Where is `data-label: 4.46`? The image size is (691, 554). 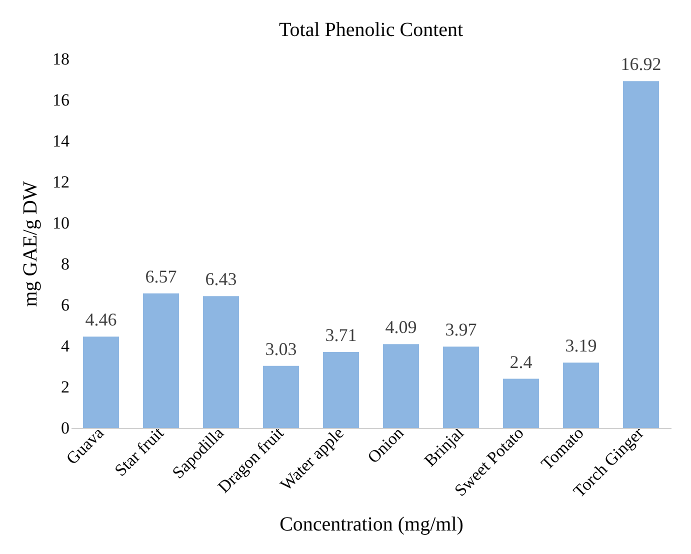 data-label: 4.46 is located at coordinates (101, 320).